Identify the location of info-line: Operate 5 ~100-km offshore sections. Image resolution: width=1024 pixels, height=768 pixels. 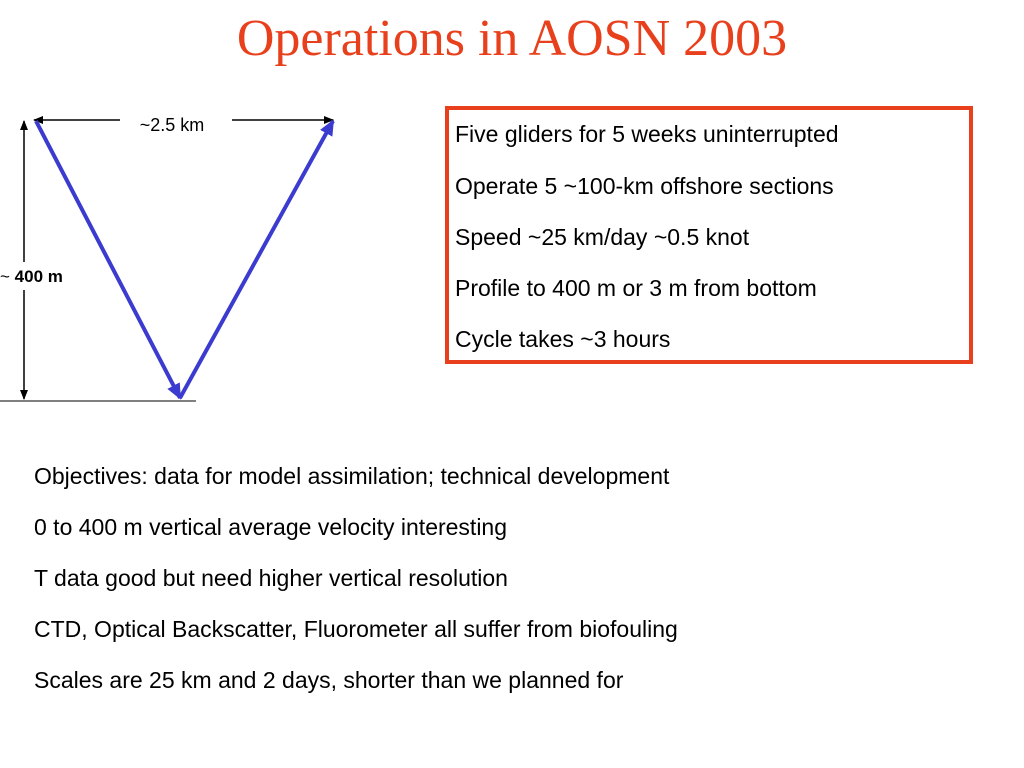
(644, 186).